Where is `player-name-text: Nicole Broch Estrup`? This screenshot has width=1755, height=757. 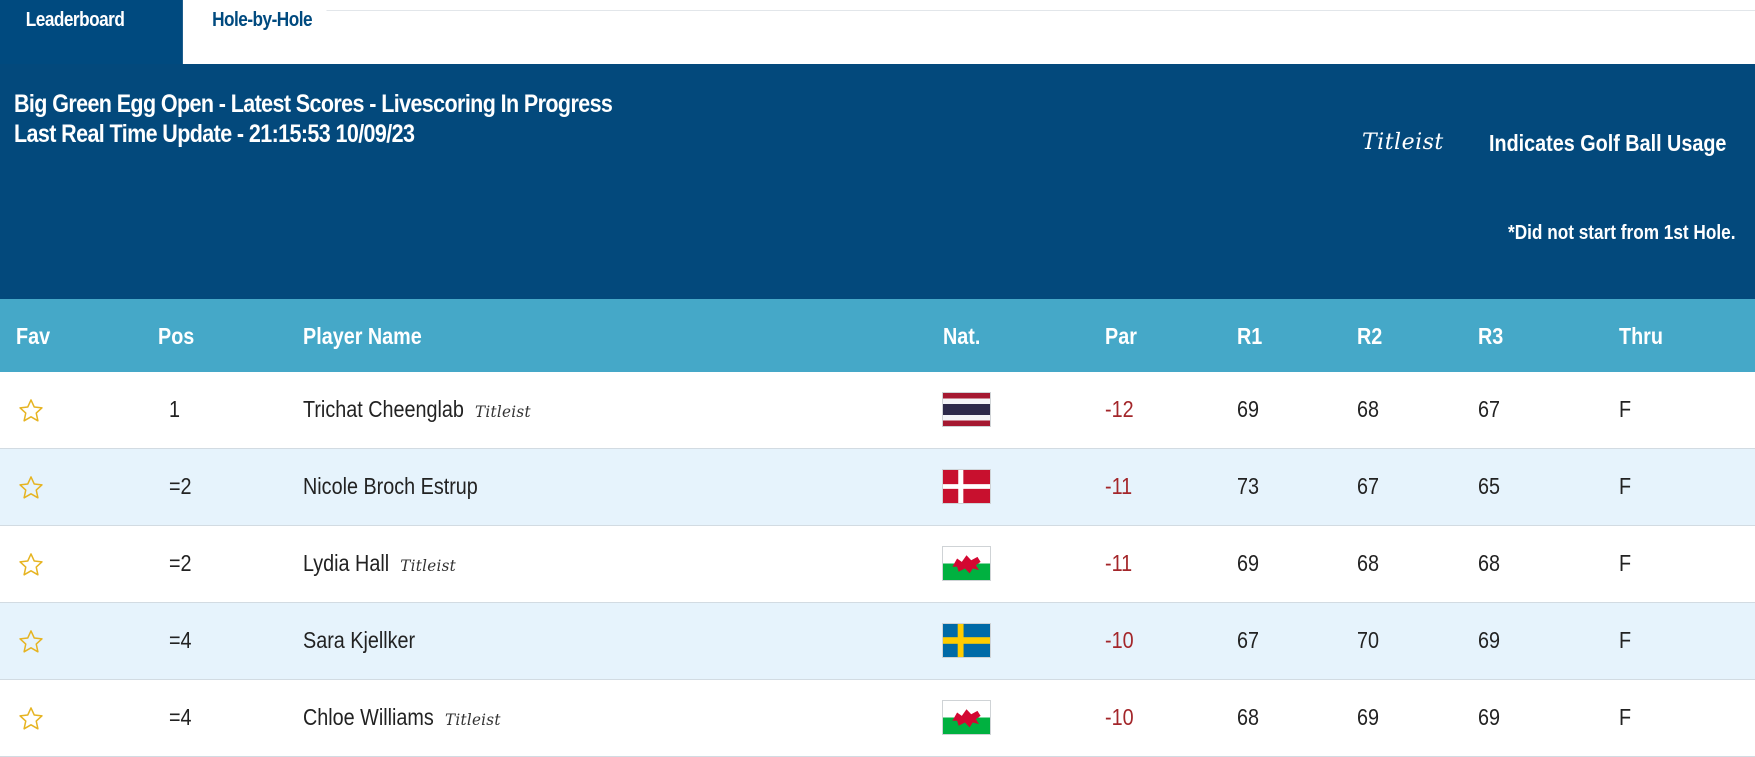
player-name-text: Nicole Broch Estrup is located at coordinates (390, 486).